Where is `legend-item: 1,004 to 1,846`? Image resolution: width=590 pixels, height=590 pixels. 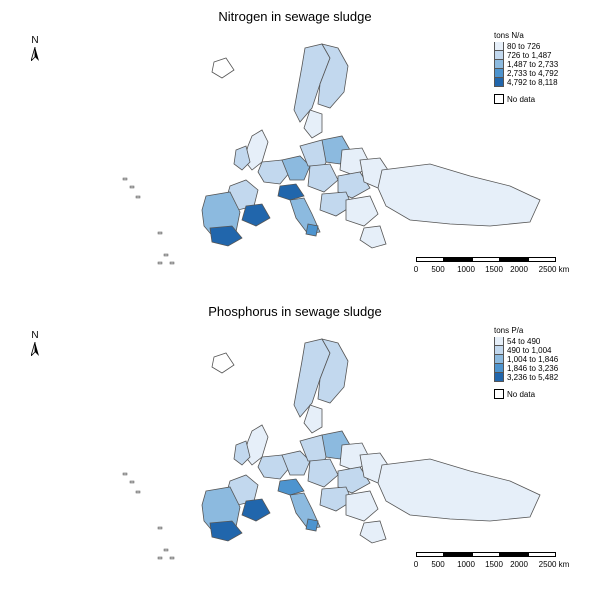 legend-item: 1,004 to 1,846 is located at coordinates (542, 359).